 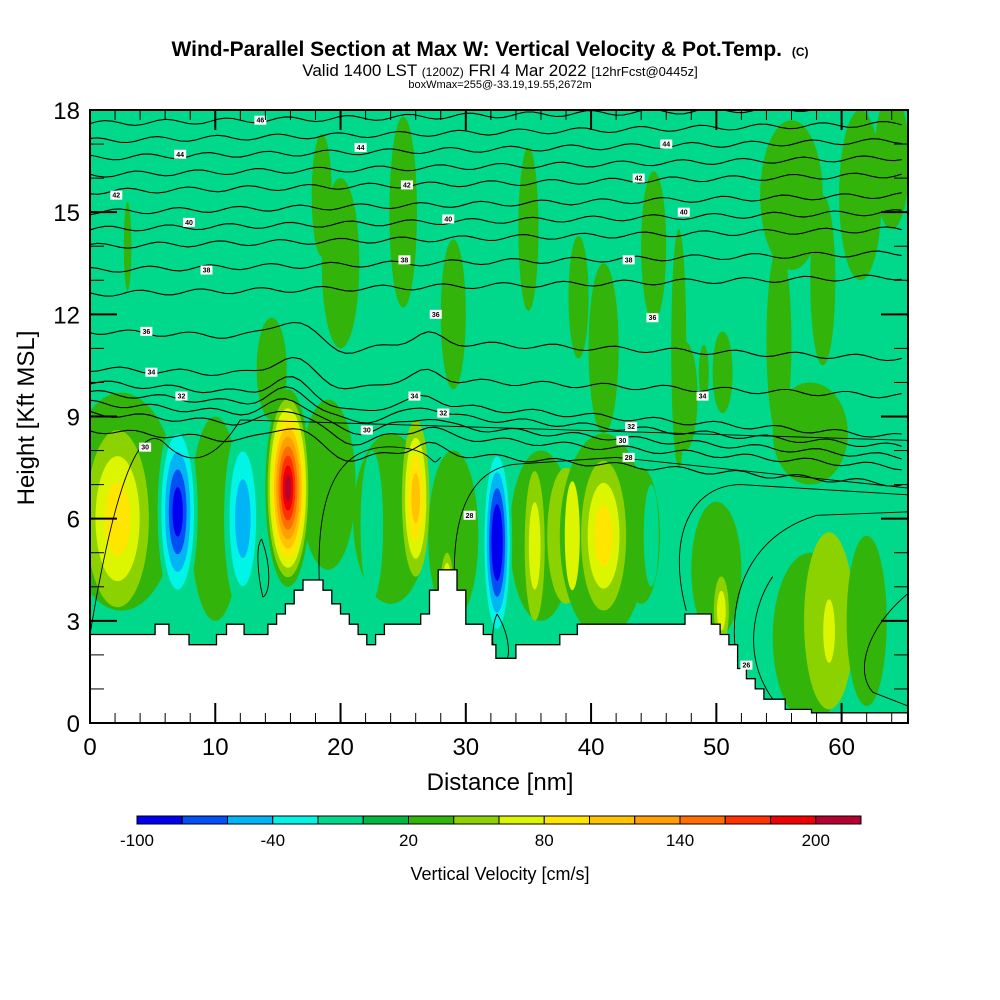 I want to click on x-tick-label: 40, so click(x=591, y=747).